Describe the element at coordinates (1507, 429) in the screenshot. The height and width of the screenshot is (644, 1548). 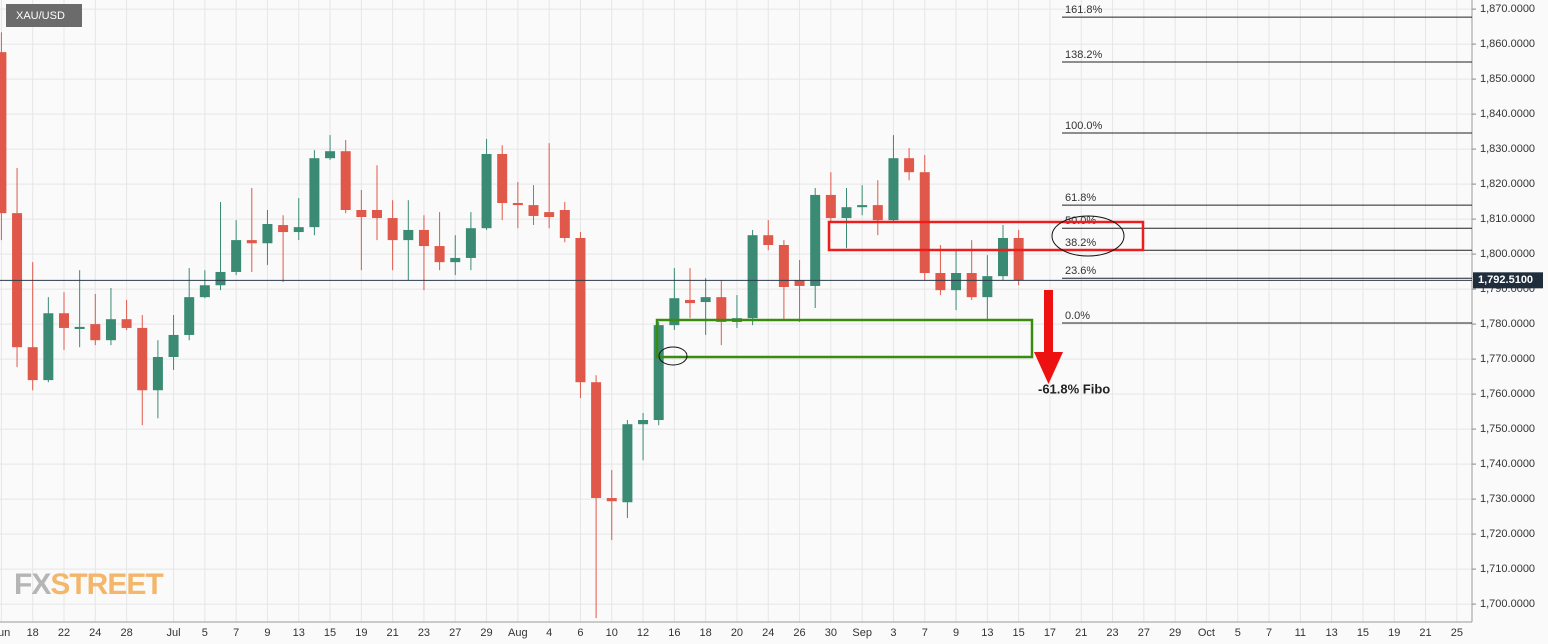
I see `y-tick-label: 1,750.0000` at that location.